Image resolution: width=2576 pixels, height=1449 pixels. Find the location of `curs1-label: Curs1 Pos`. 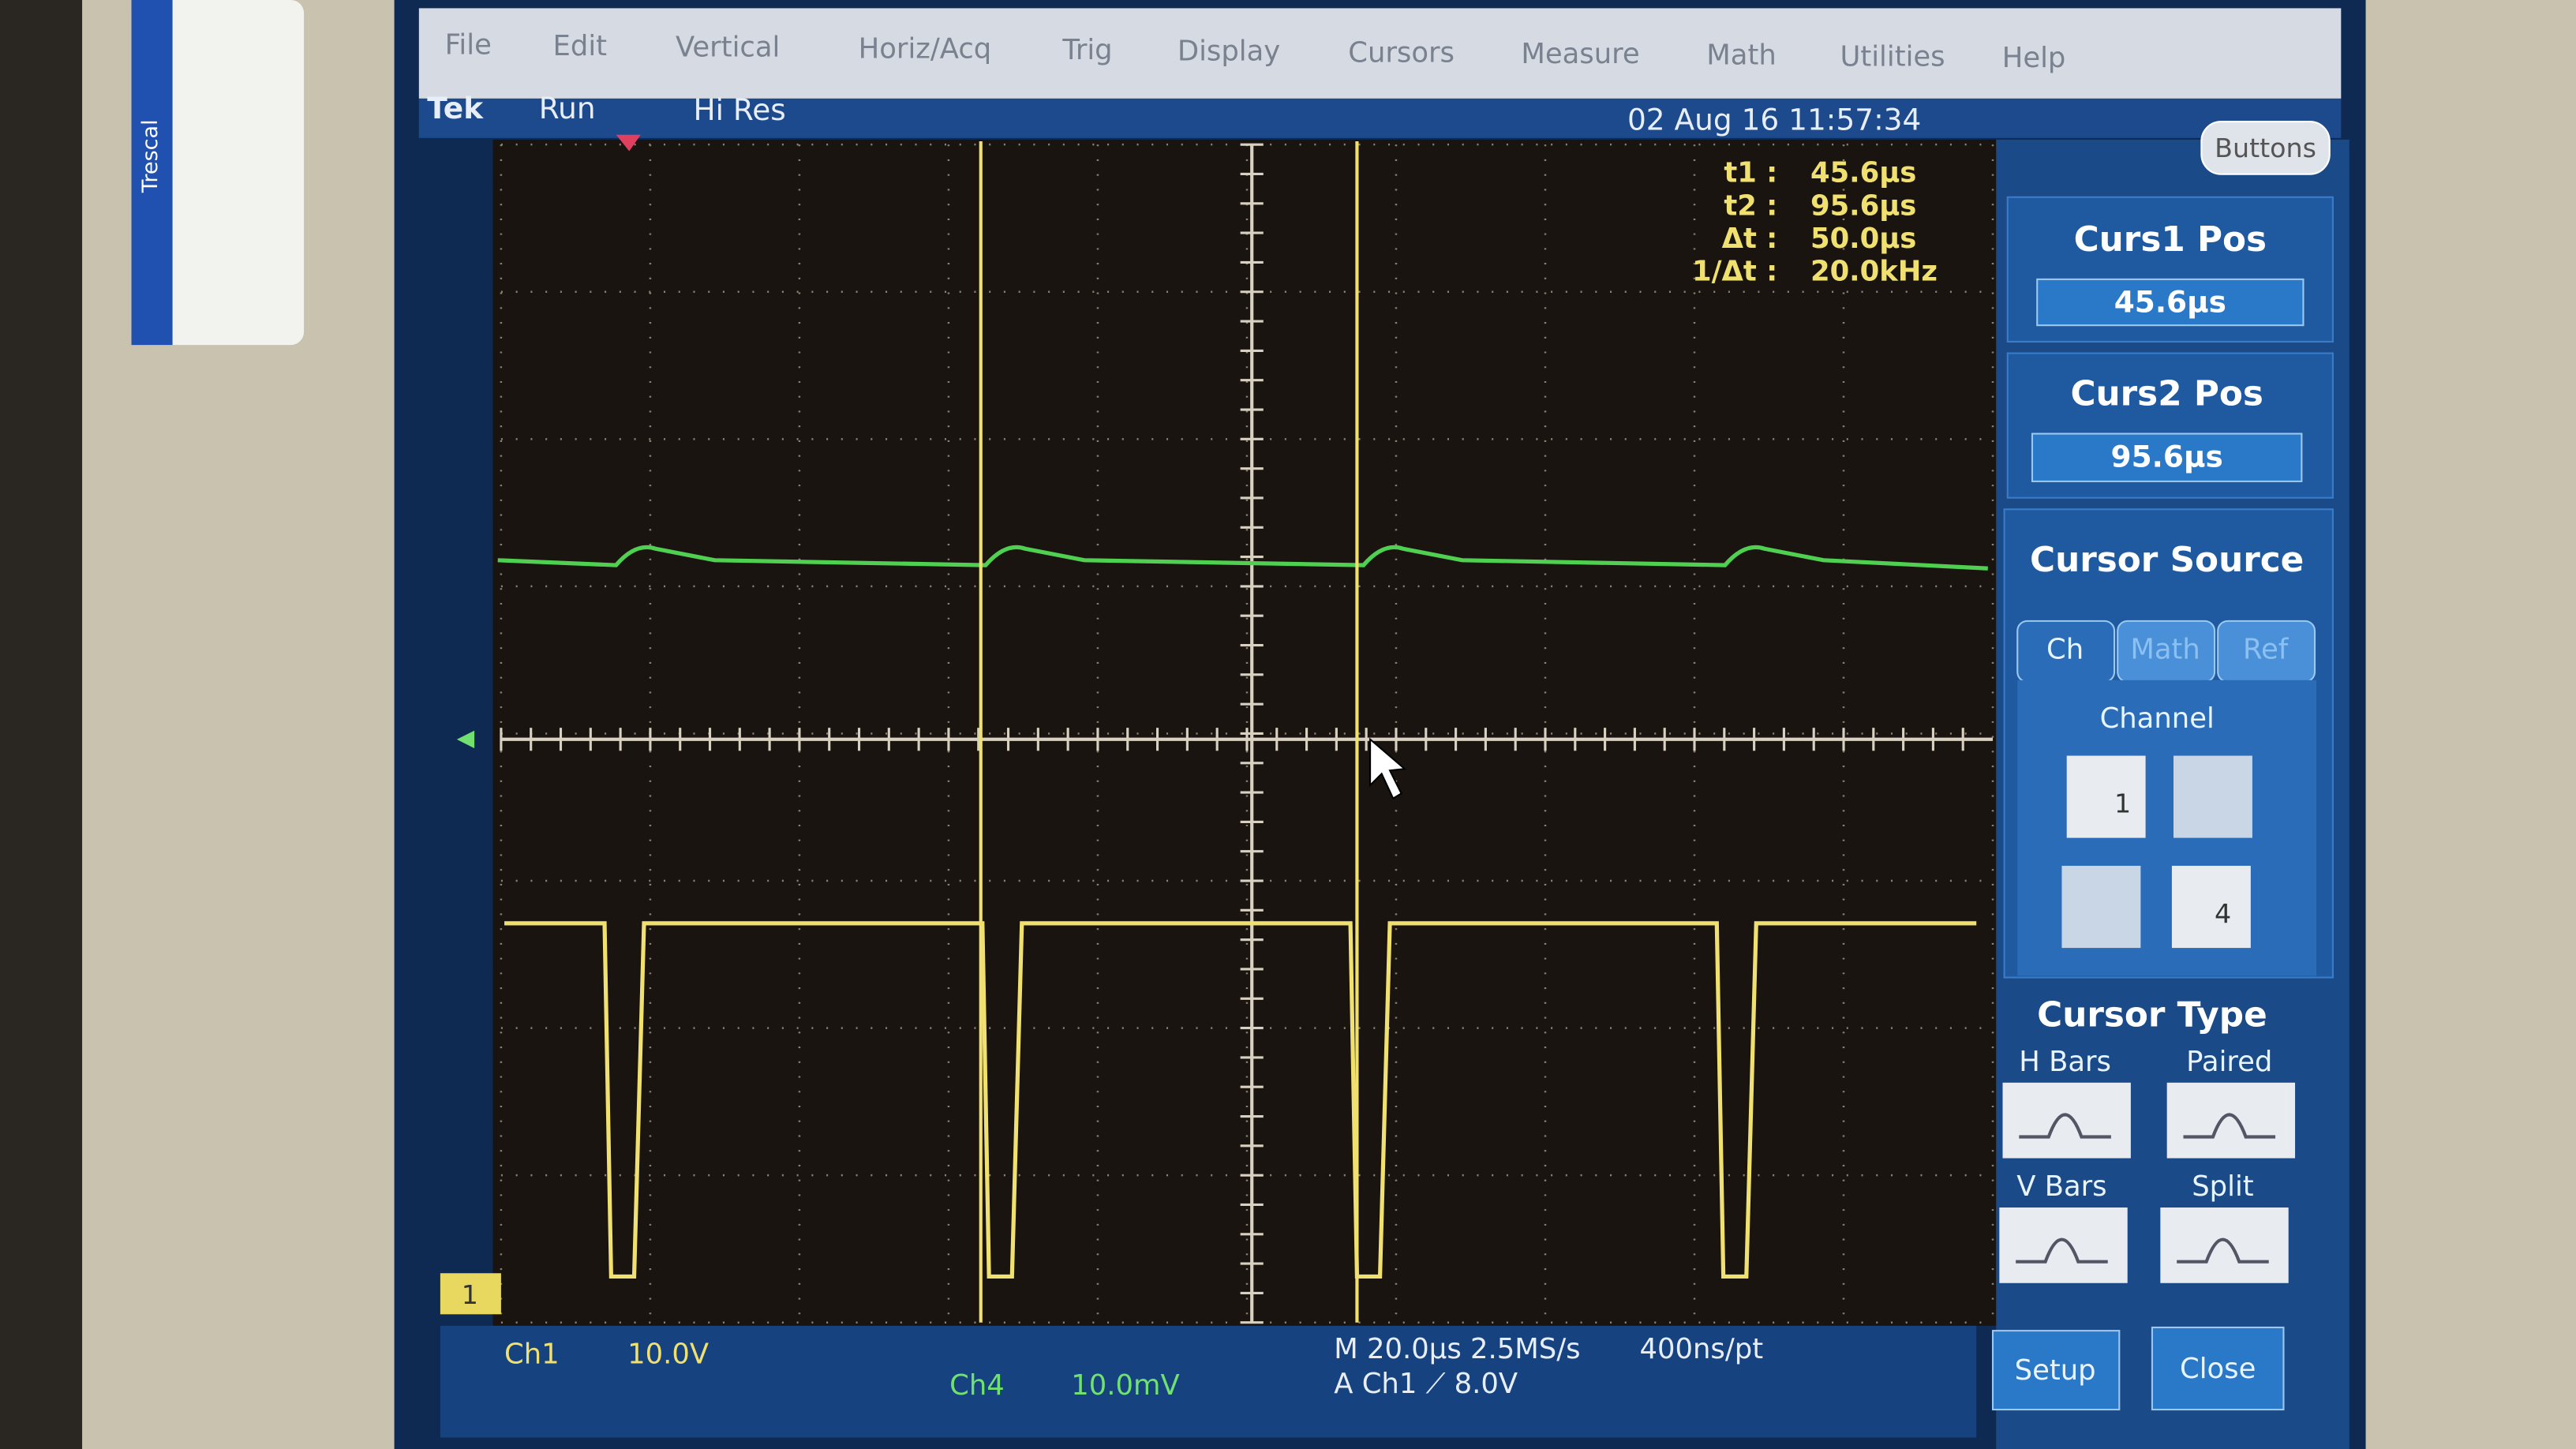

curs1-label: Curs1 Pos is located at coordinates (2170, 239).